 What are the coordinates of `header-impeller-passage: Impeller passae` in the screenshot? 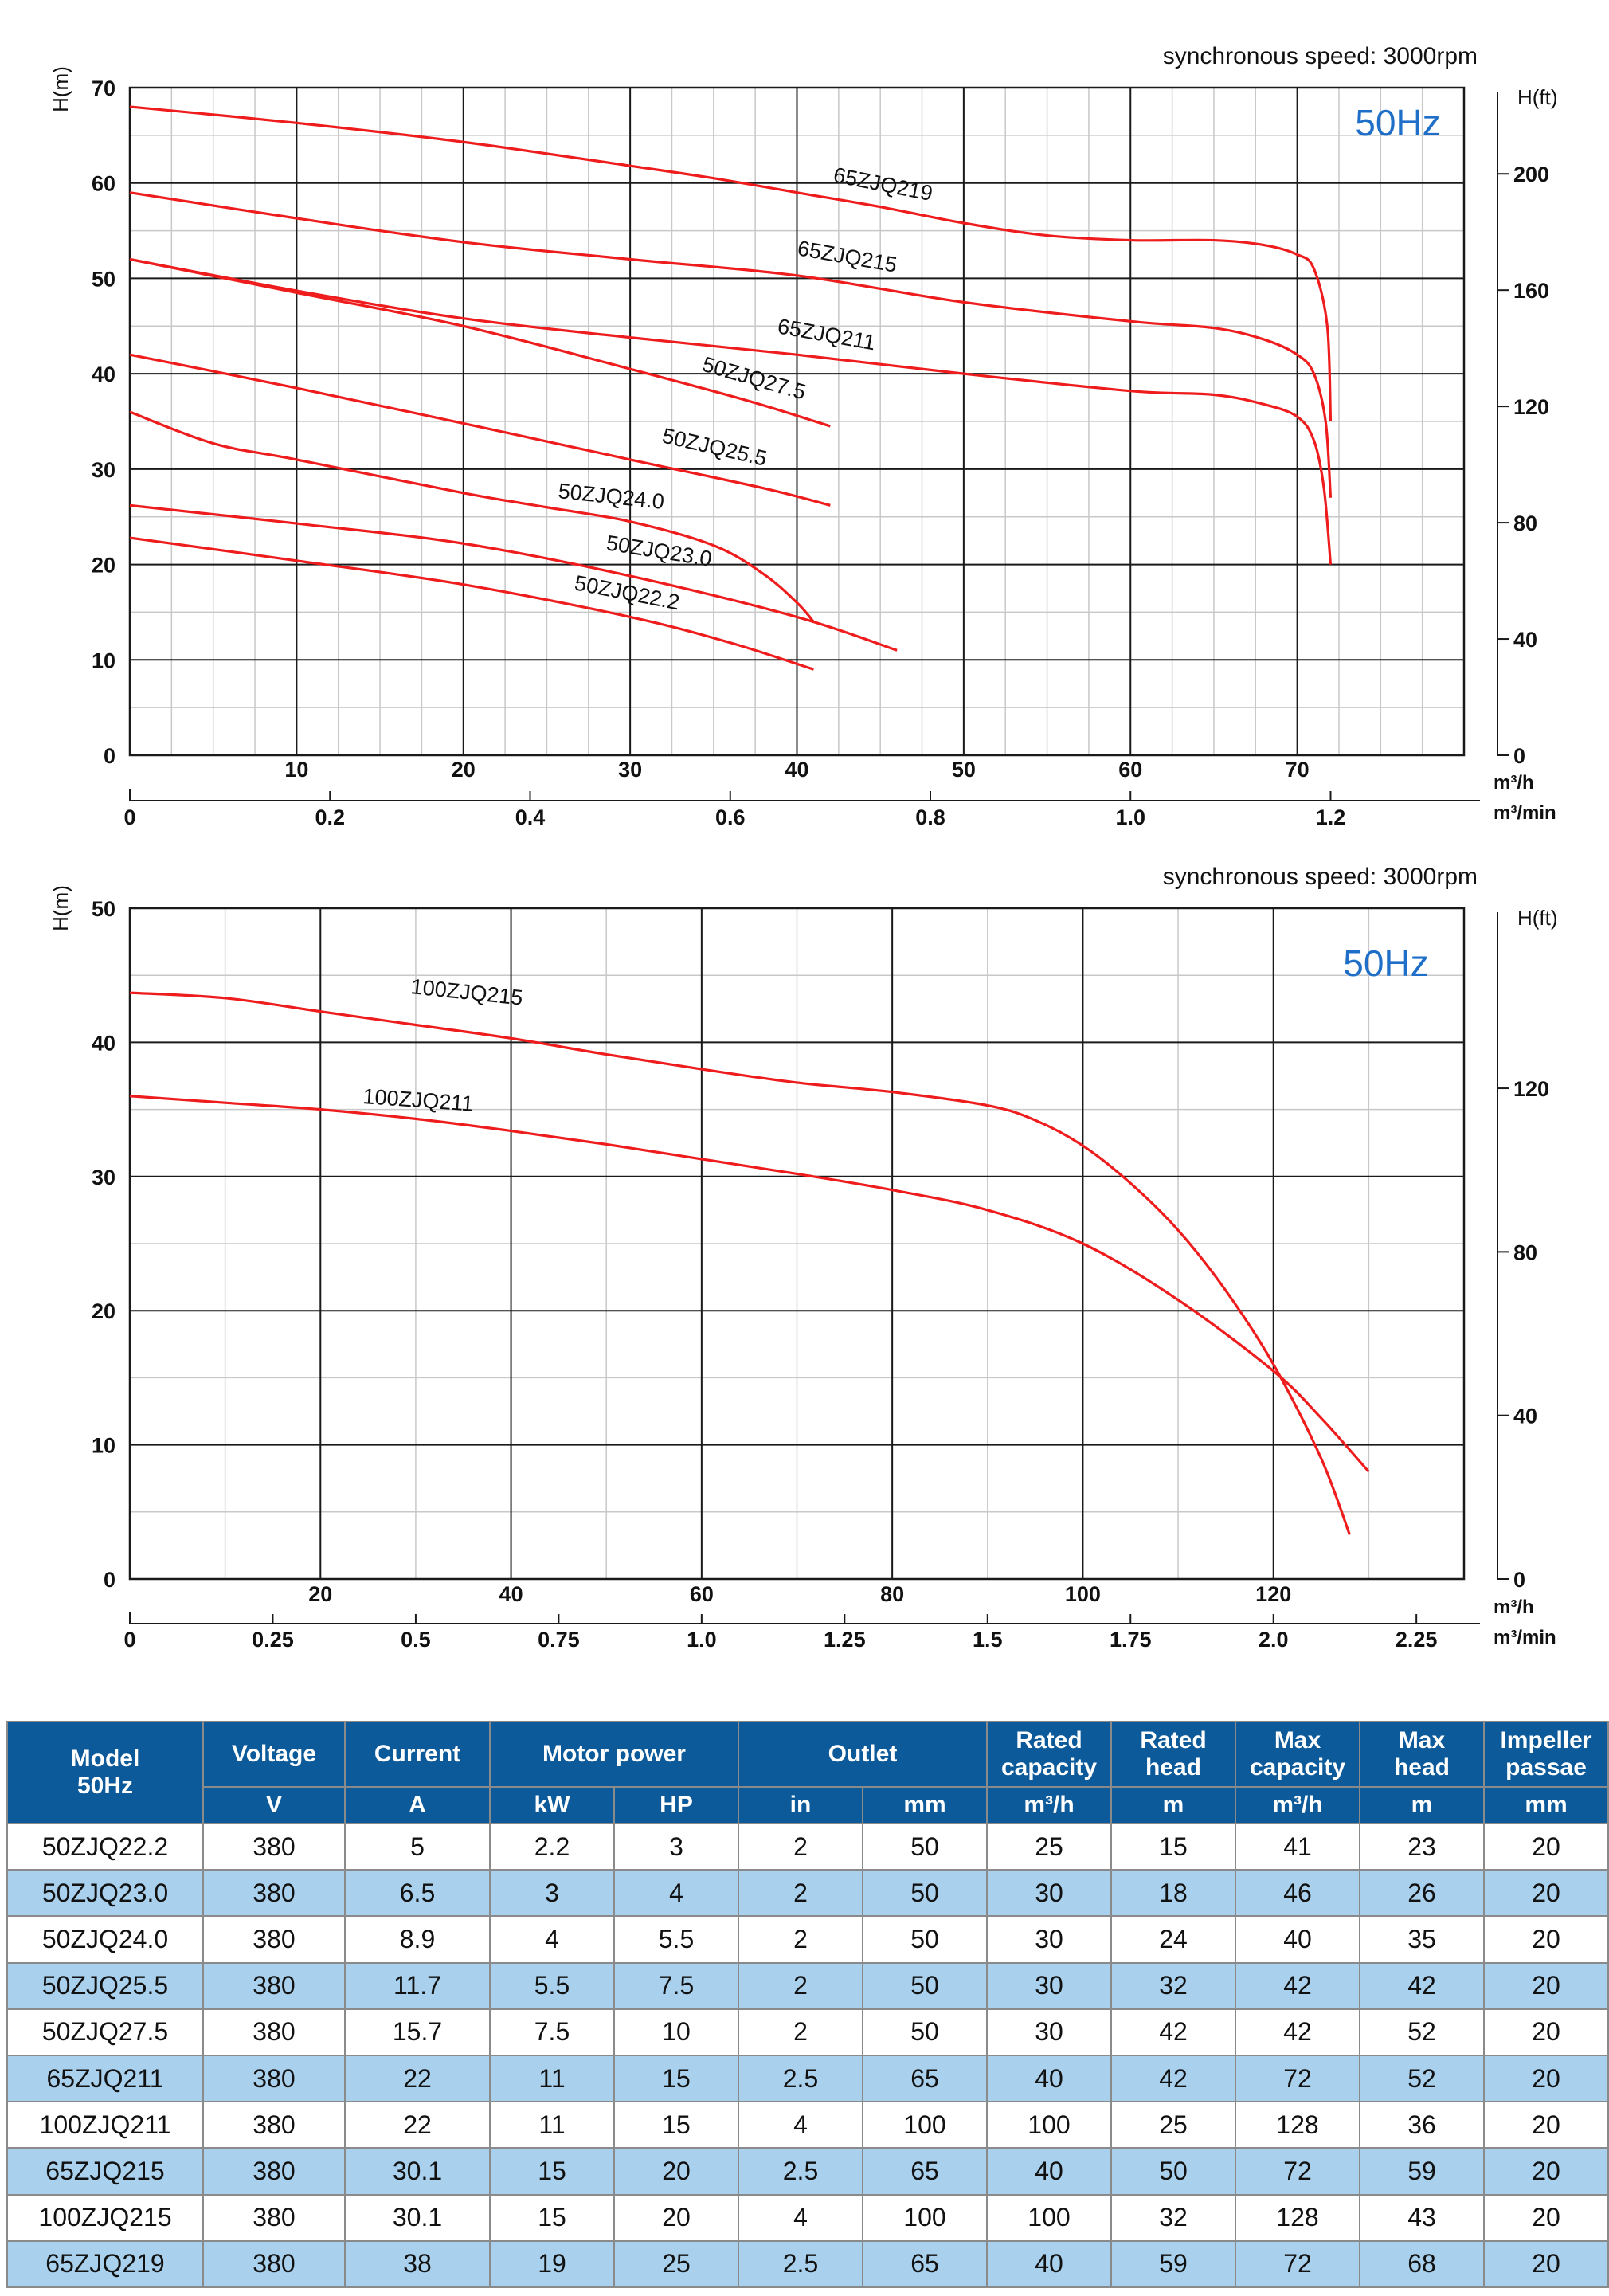 It's located at (1546, 1755).